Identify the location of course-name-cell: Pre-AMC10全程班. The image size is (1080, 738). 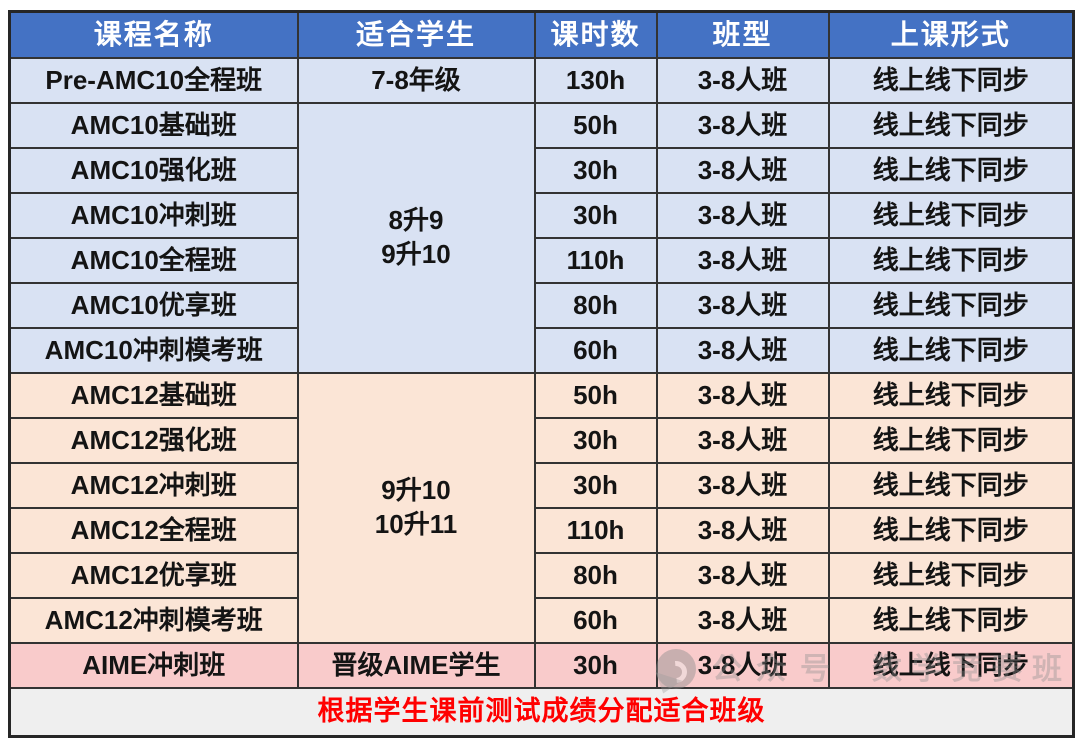
(153, 80).